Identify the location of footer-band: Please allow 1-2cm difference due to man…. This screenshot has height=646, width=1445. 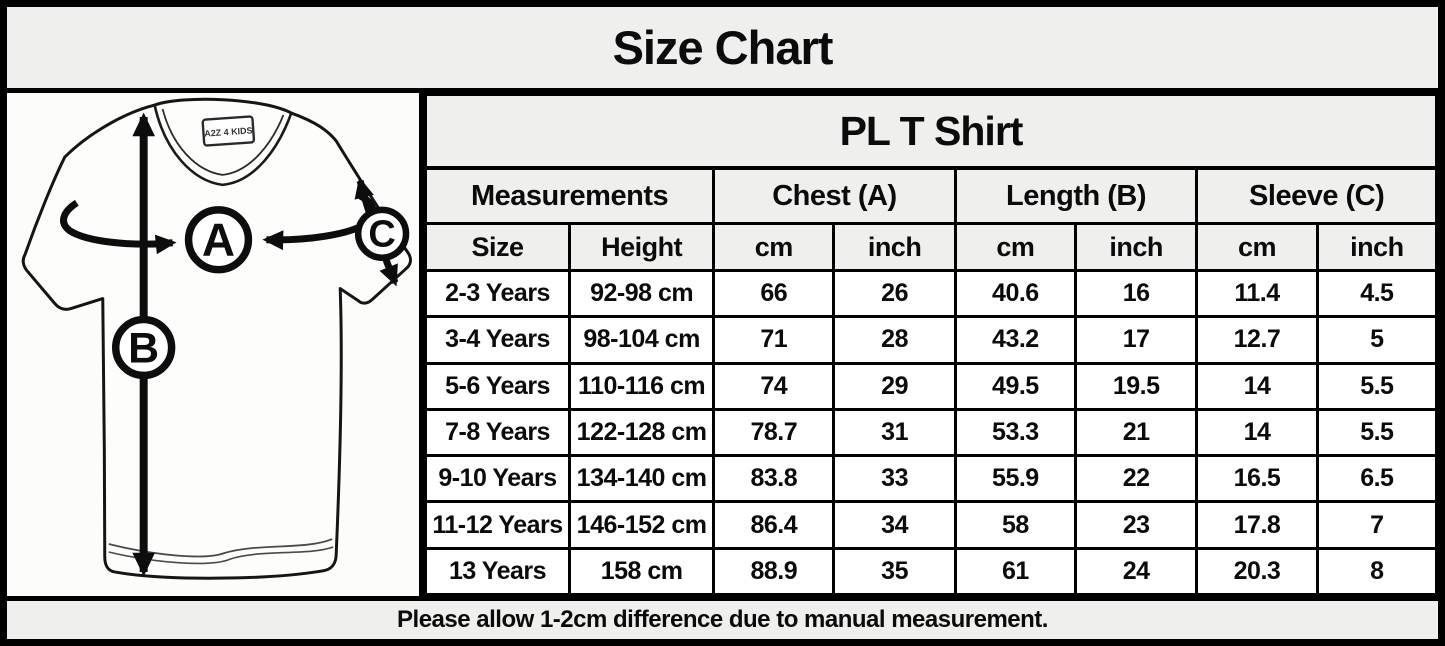
(722, 617).